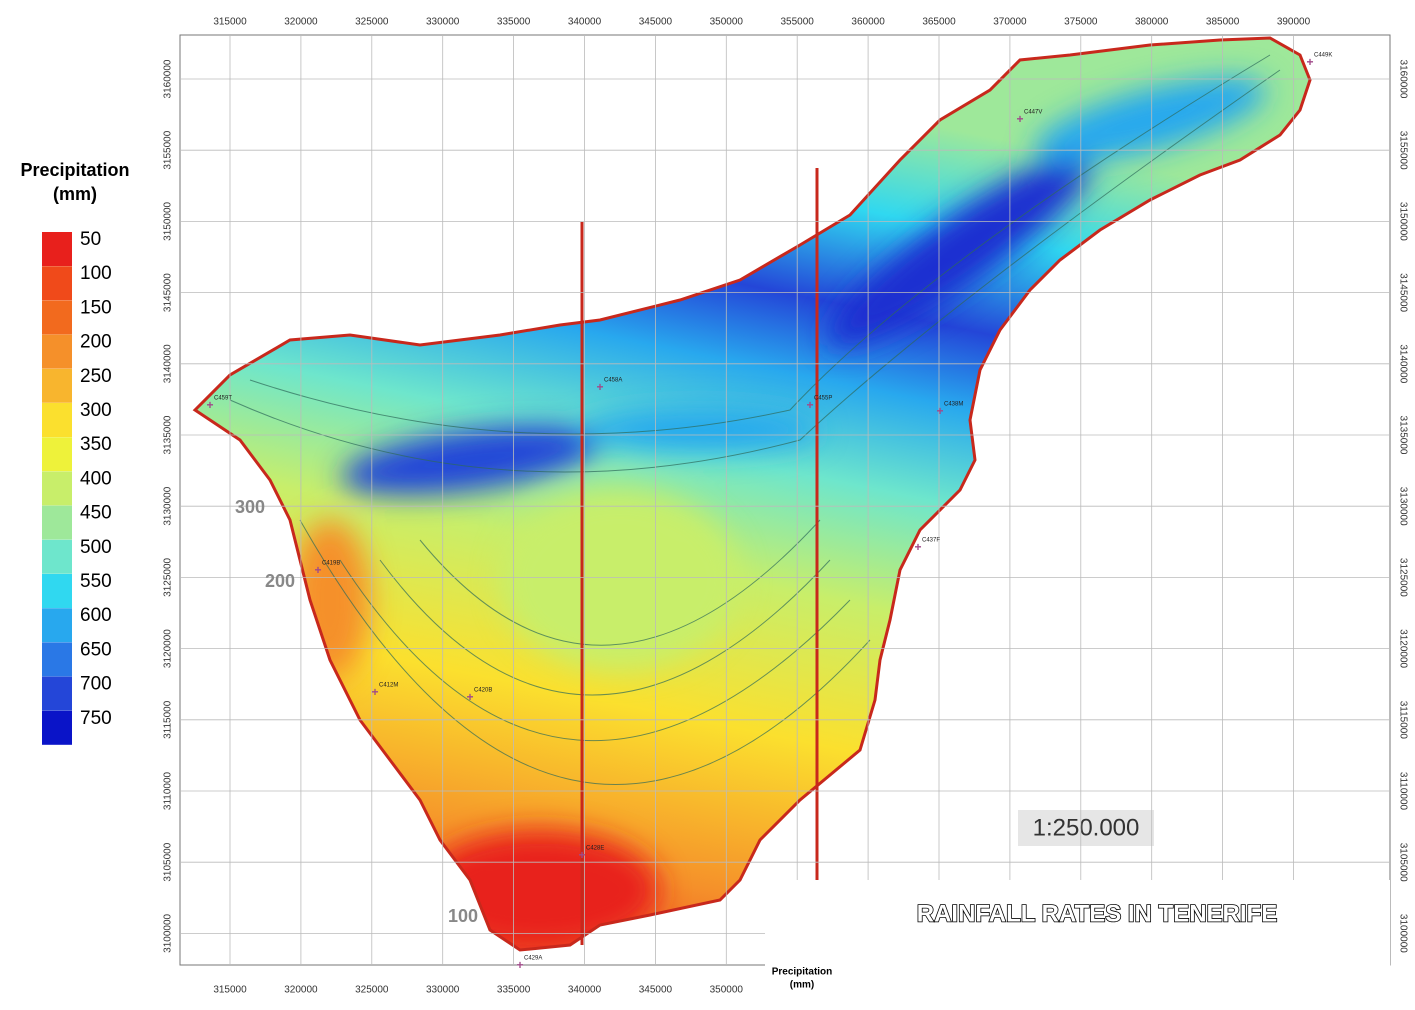  What do you see at coordinates (223, 399) in the screenshot?
I see `station-label: C459T` at bounding box center [223, 399].